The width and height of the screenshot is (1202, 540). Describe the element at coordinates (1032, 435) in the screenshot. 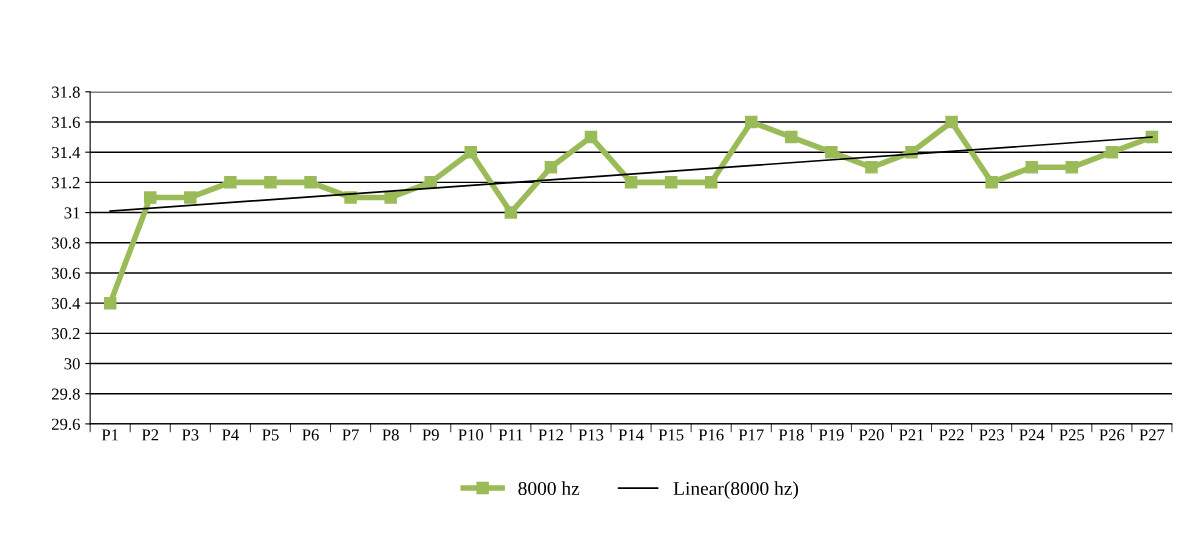

I see `x-tick-label: P24` at that location.